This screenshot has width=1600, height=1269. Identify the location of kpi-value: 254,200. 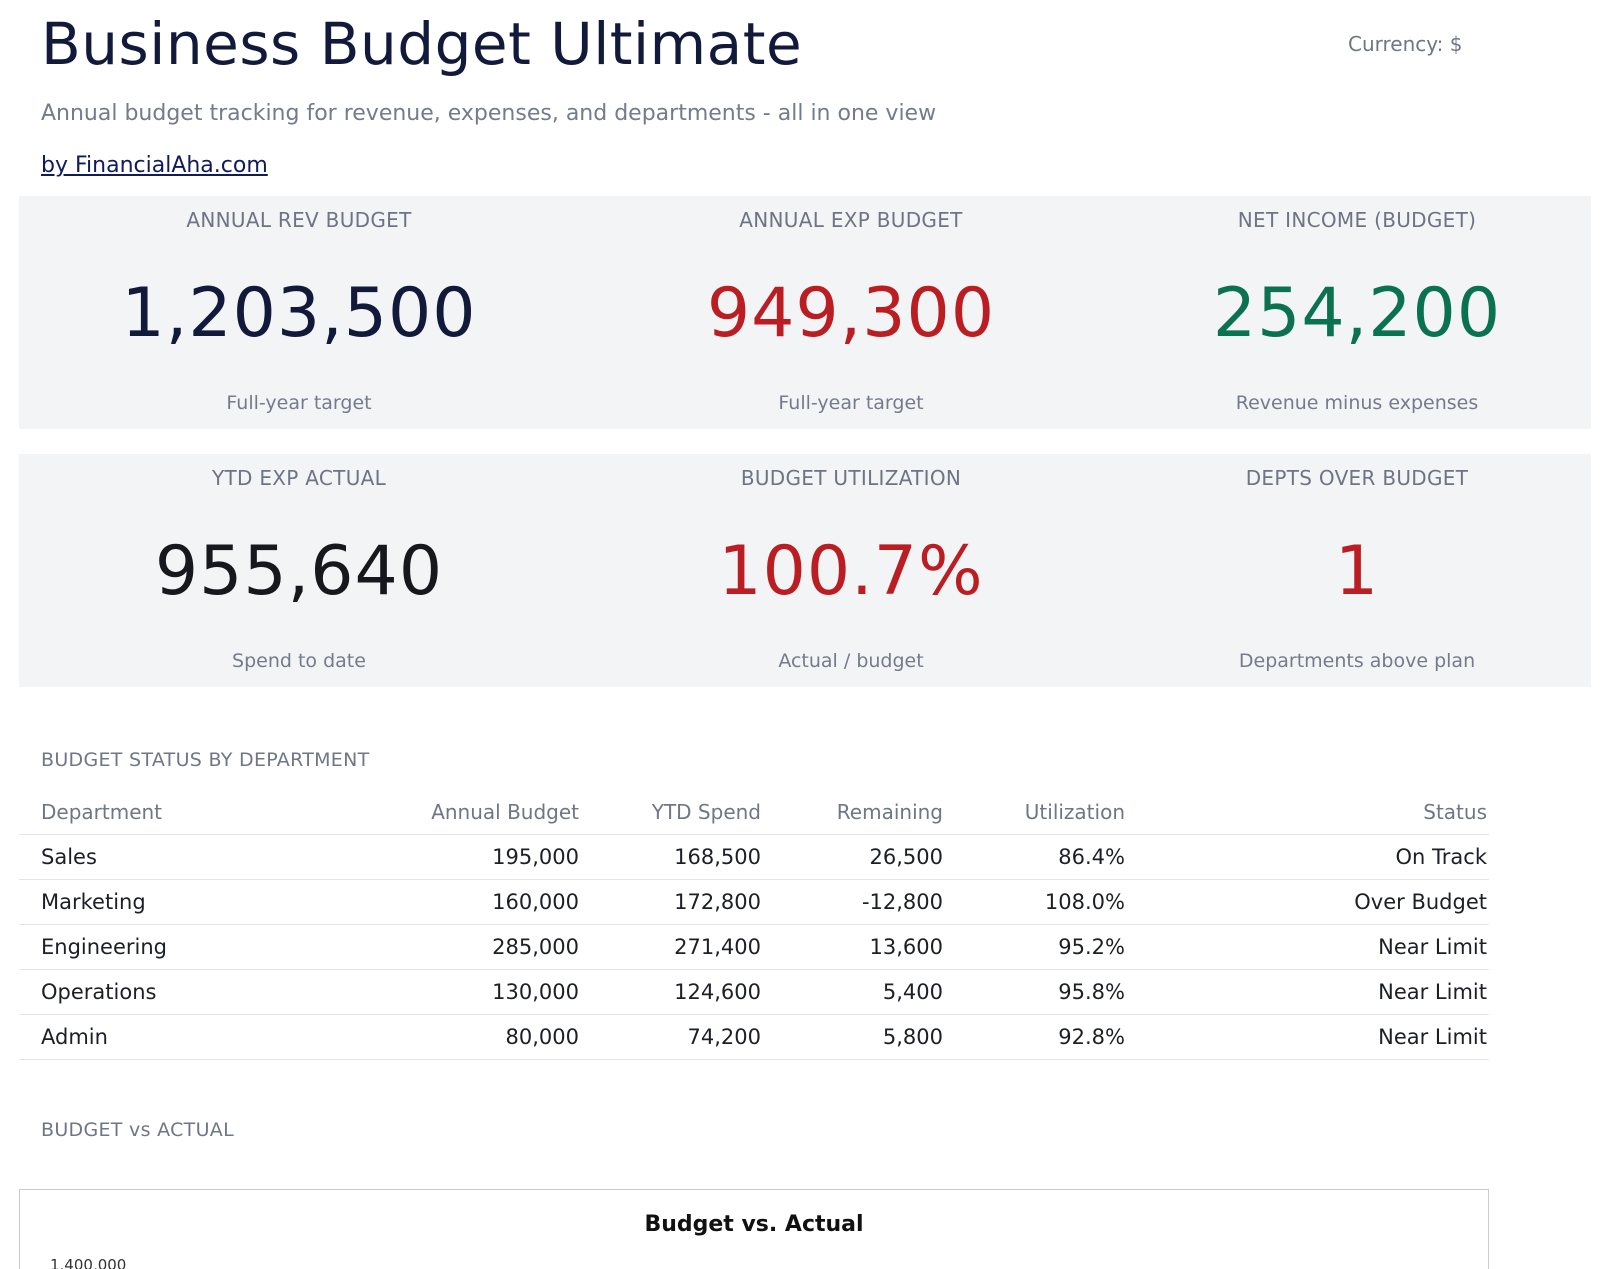
(1357, 313).